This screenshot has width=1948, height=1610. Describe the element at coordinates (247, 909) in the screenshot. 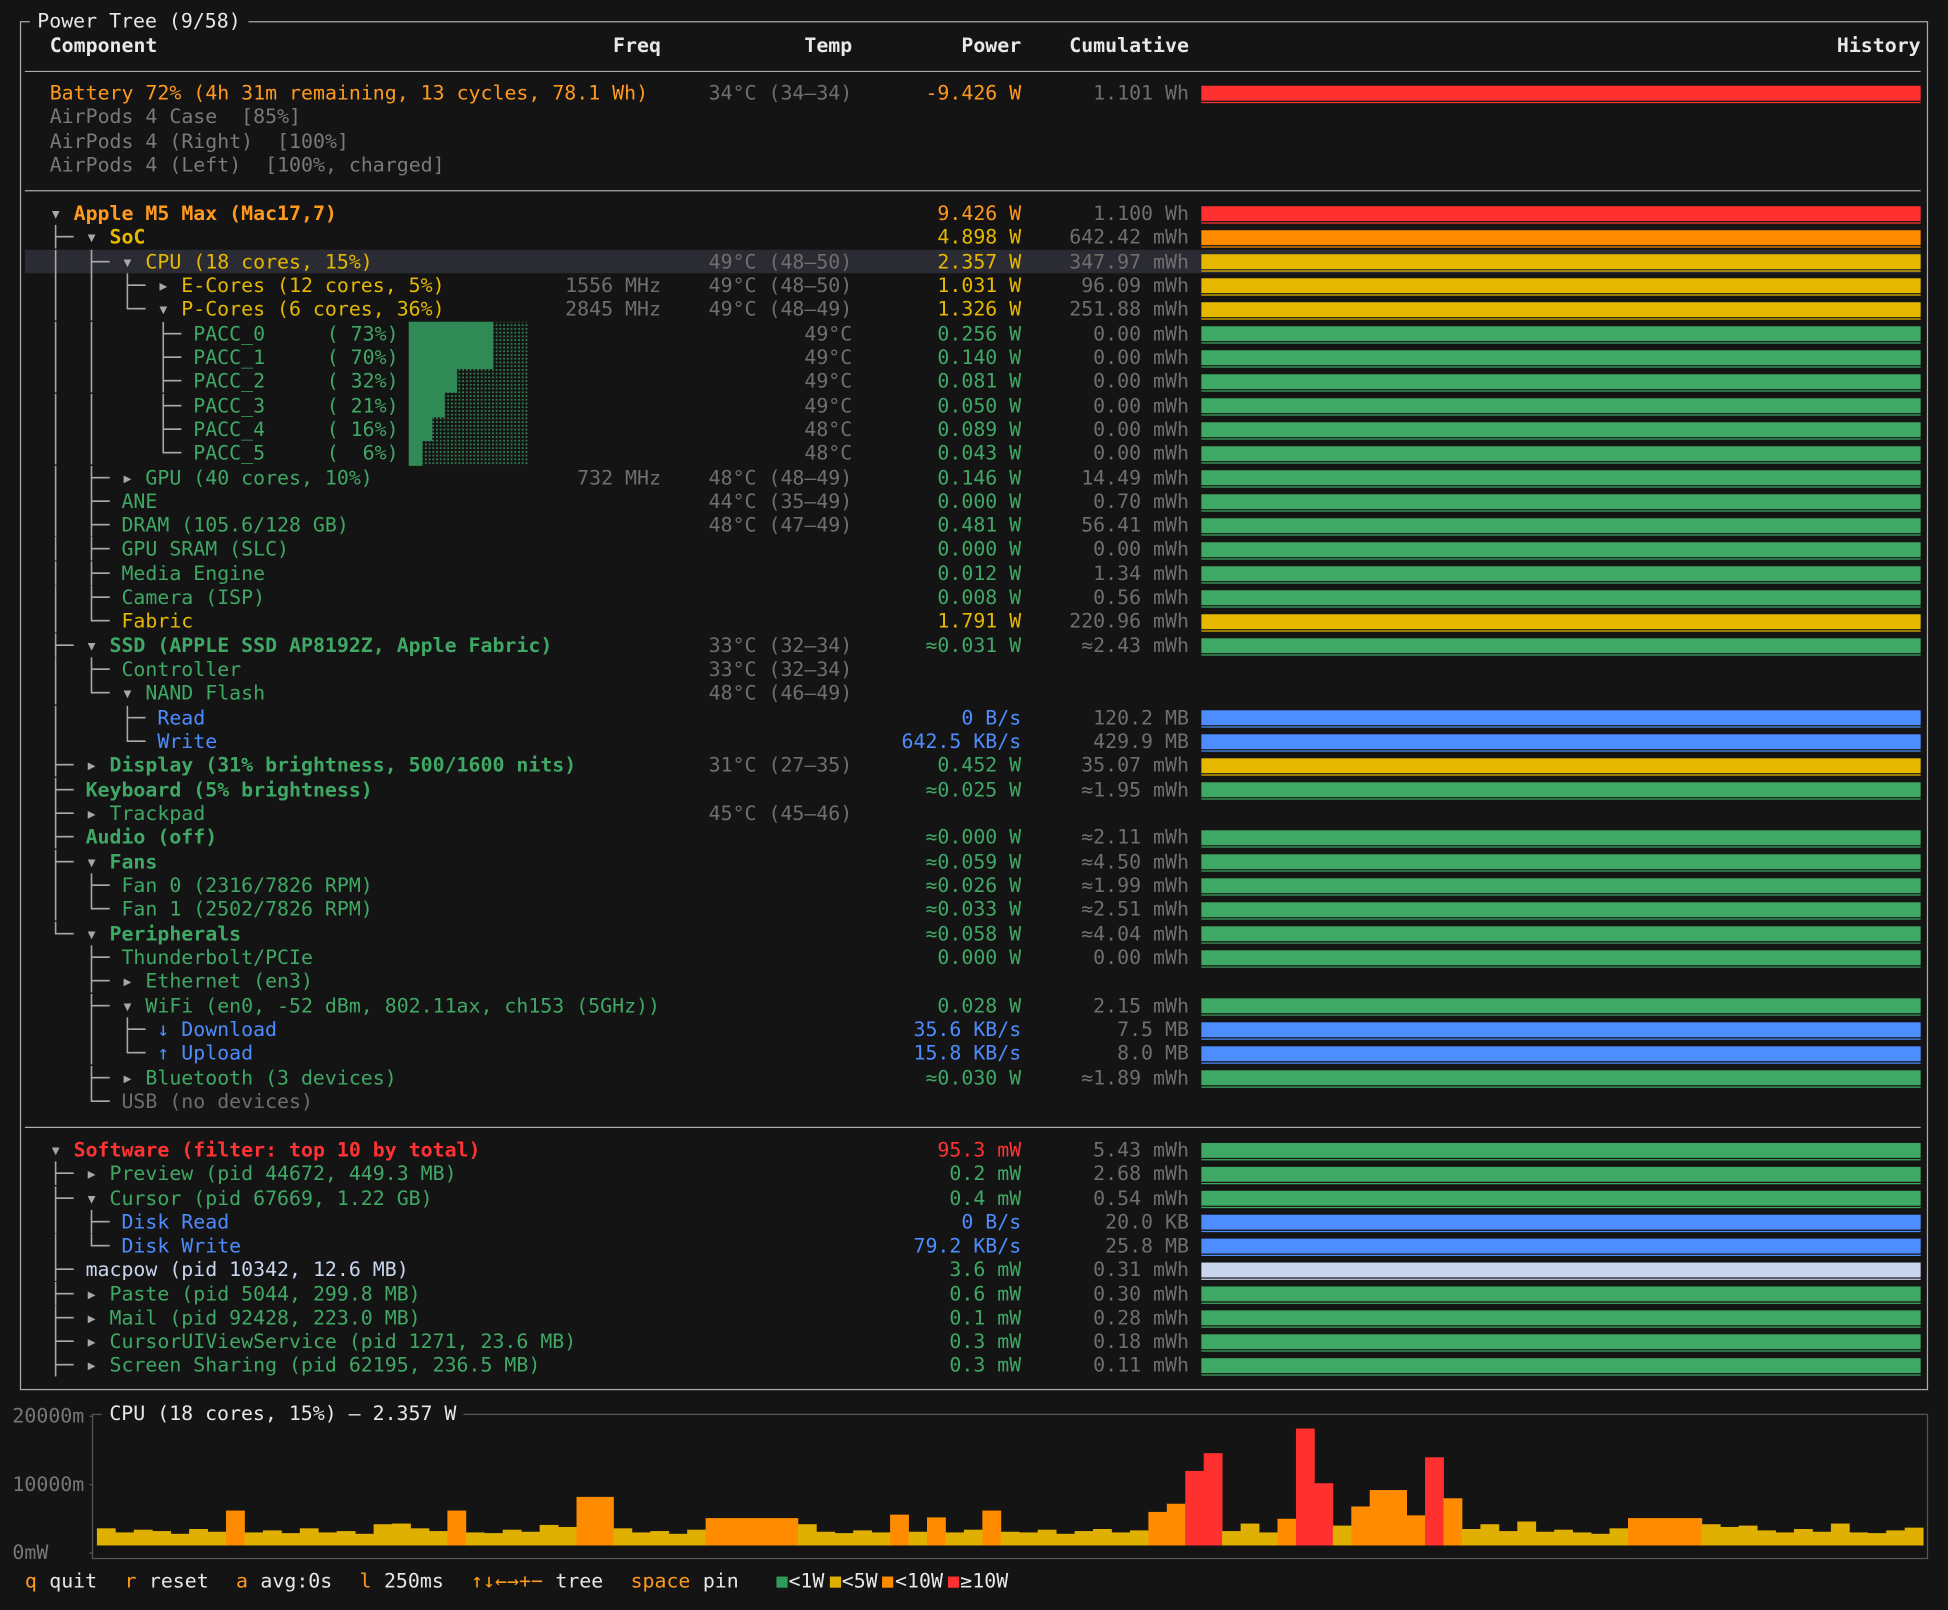

I see `component-name: Fan 1 (2502/7826 RPM)` at that location.